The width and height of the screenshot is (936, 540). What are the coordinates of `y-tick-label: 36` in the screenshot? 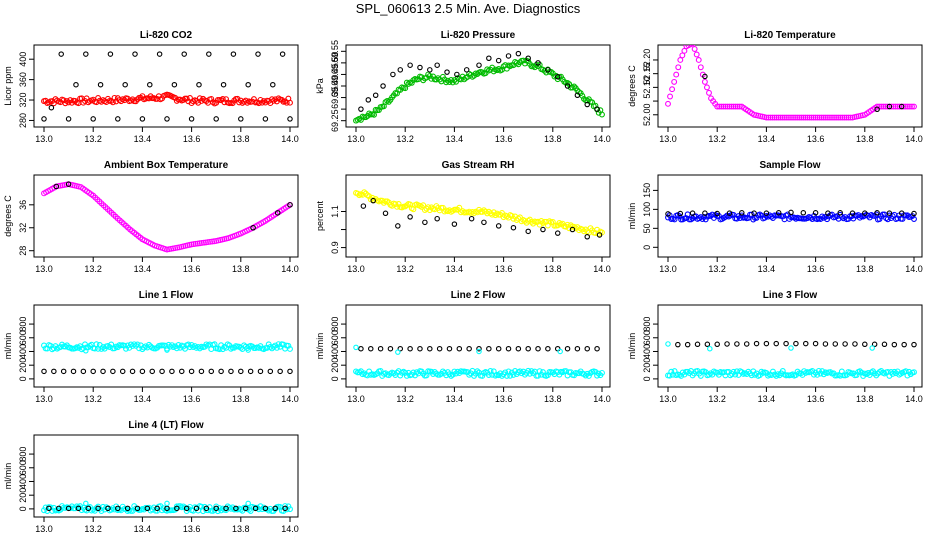 It's located at (23, 205).